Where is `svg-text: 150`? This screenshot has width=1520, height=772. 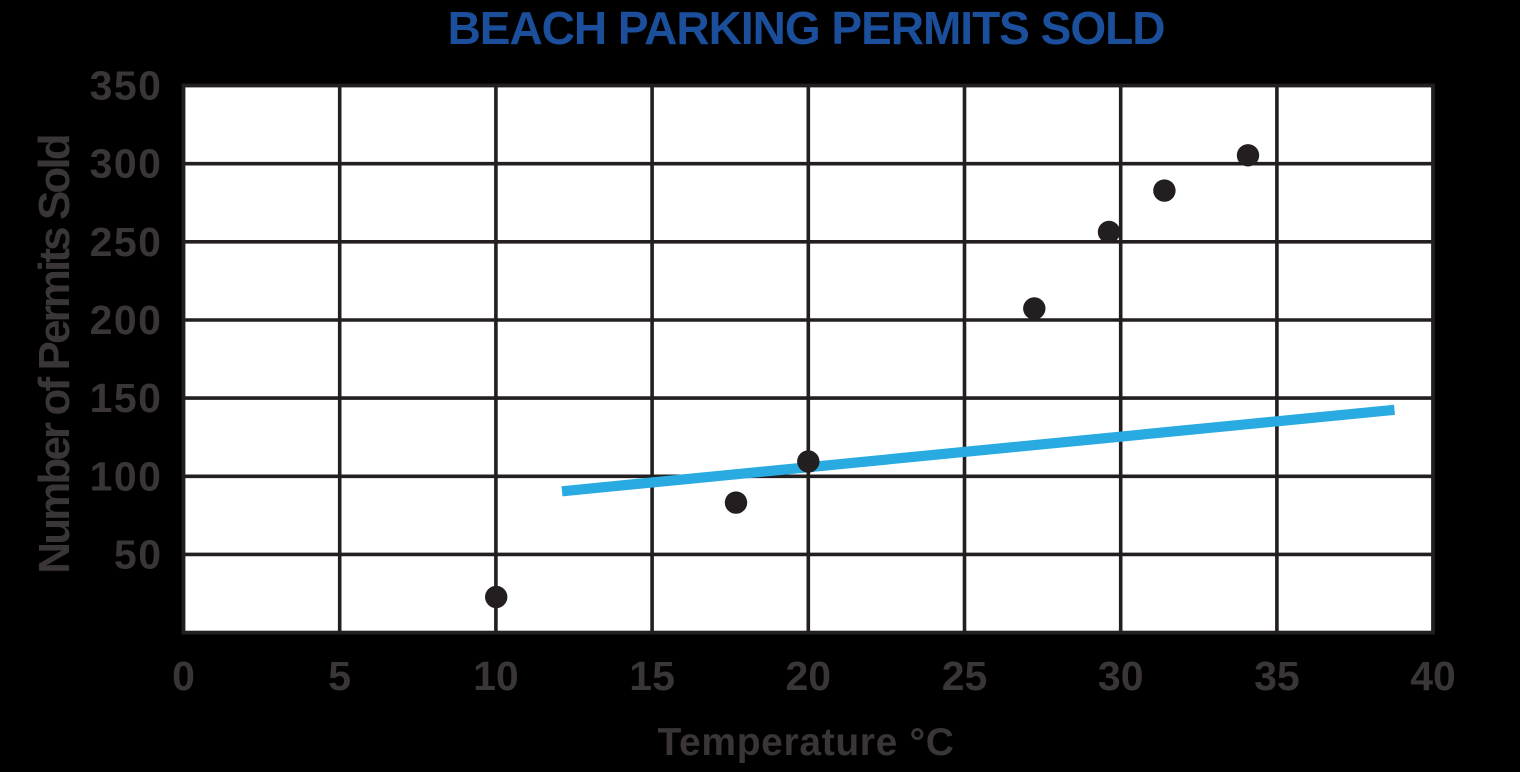
svg-text: 150 is located at coordinates (126, 398).